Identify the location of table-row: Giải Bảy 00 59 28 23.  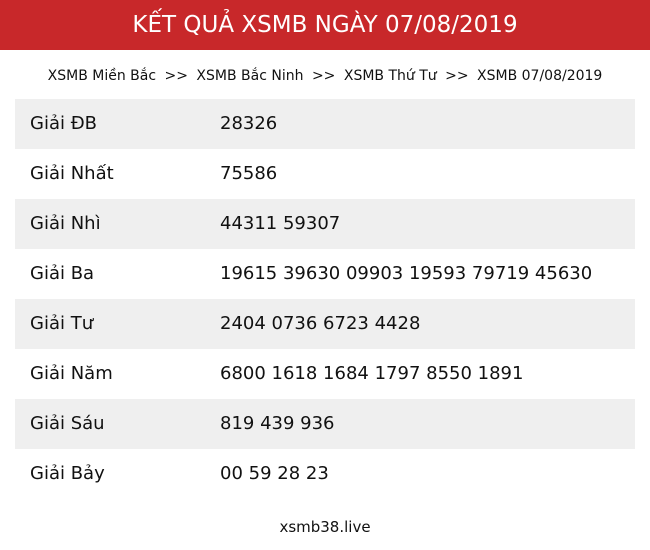
(325, 474).